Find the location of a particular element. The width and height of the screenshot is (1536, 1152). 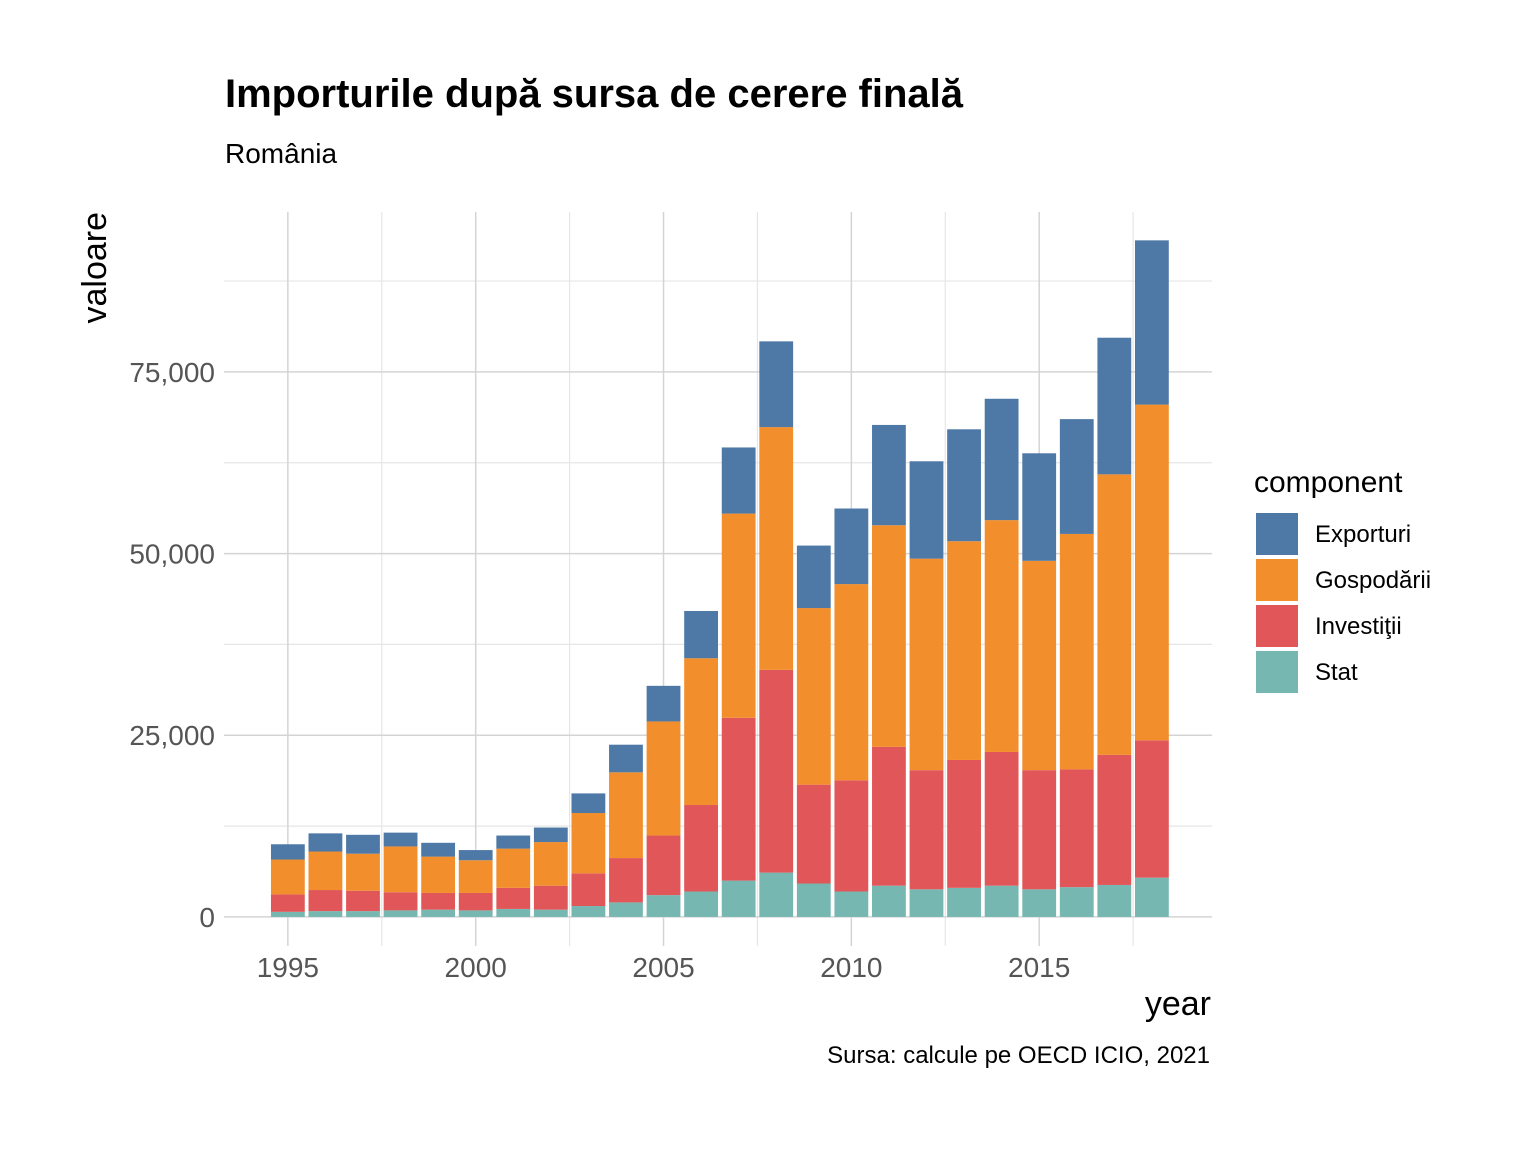

x-tick-label: 2015 is located at coordinates (1039, 967).